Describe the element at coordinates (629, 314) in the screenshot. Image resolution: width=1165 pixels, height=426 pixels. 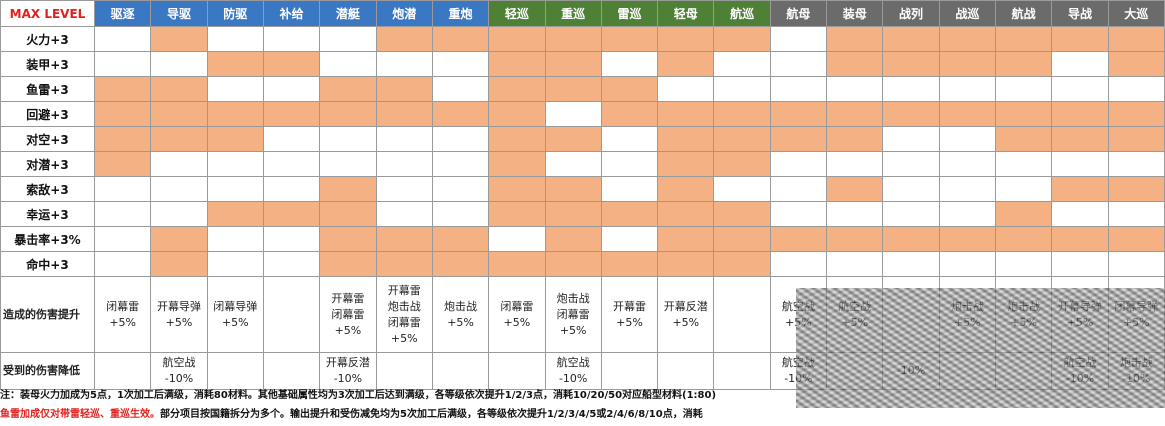
I see `effect-cell: 开幕雷 +5%` at that location.